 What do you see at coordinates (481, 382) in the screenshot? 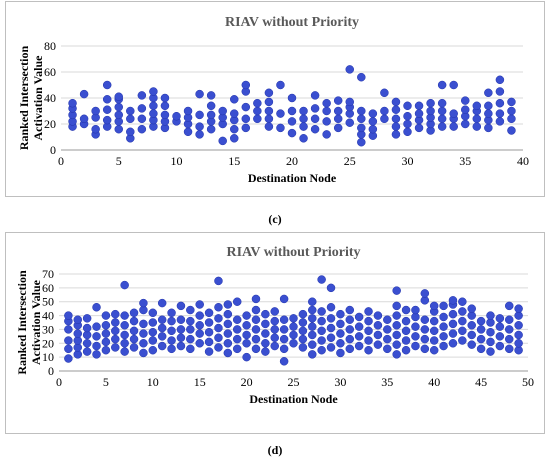
I see `x-tick-label: 45` at bounding box center [481, 382].